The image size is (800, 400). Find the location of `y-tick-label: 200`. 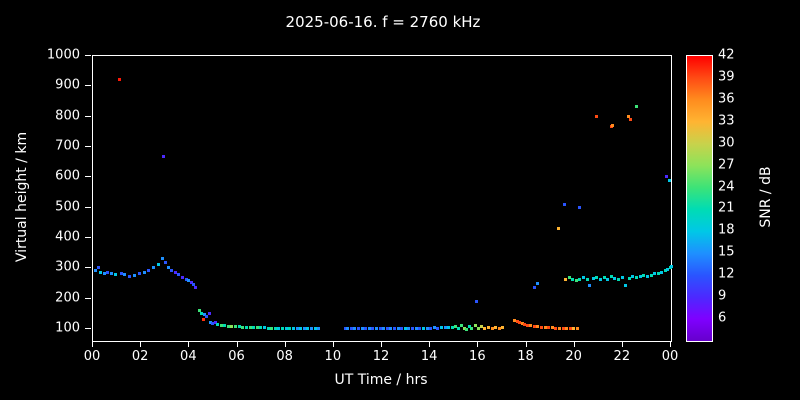

y-tick-label: 200 is located at coordinates (67, 298).